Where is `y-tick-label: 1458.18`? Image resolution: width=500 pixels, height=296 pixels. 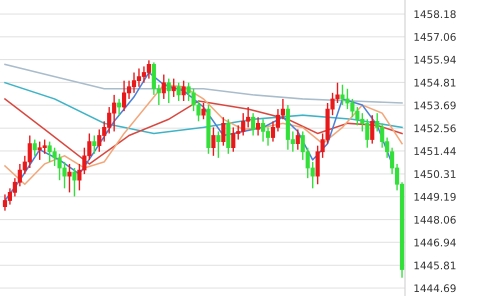 y-tick-label: 1458.18 is located at coordinates (435, 14).